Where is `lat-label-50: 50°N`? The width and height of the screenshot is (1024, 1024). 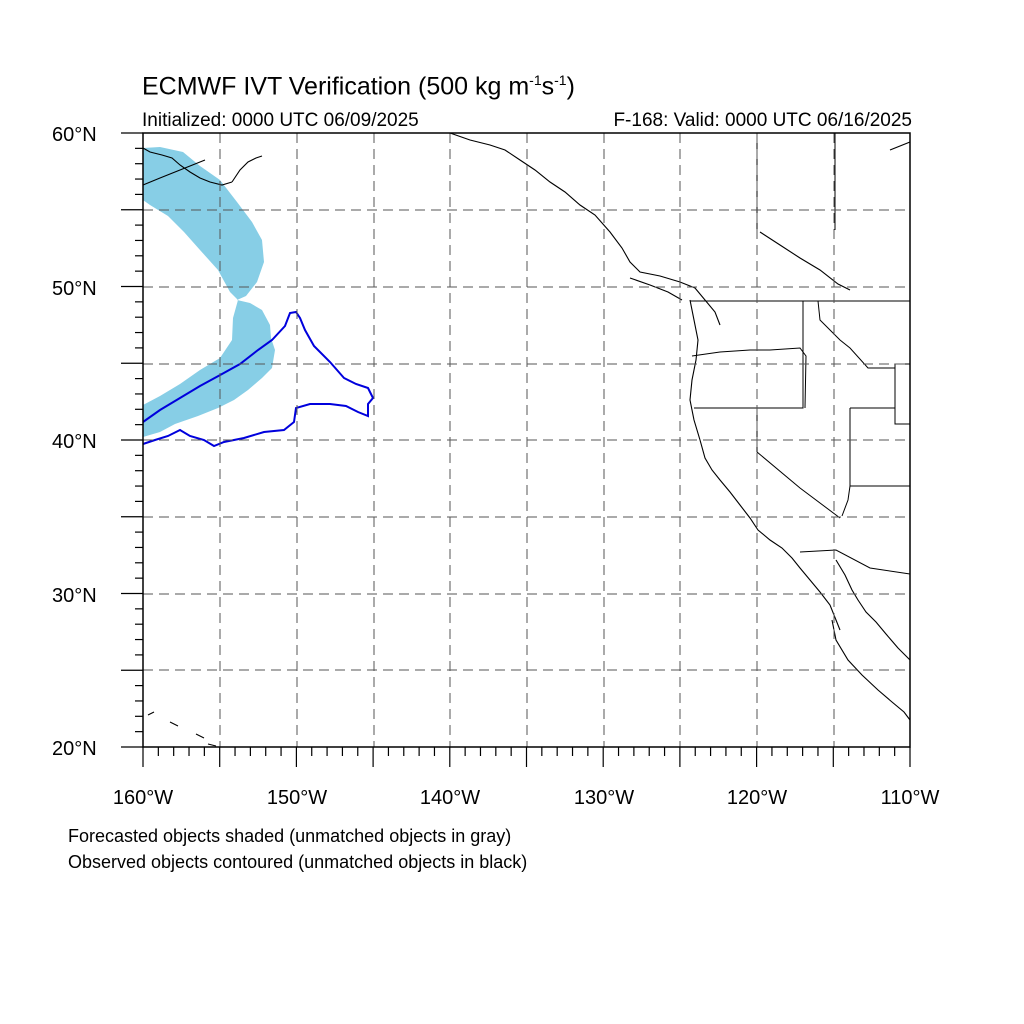 lat-label-50: 50°N is located at coordinates (74, 289).